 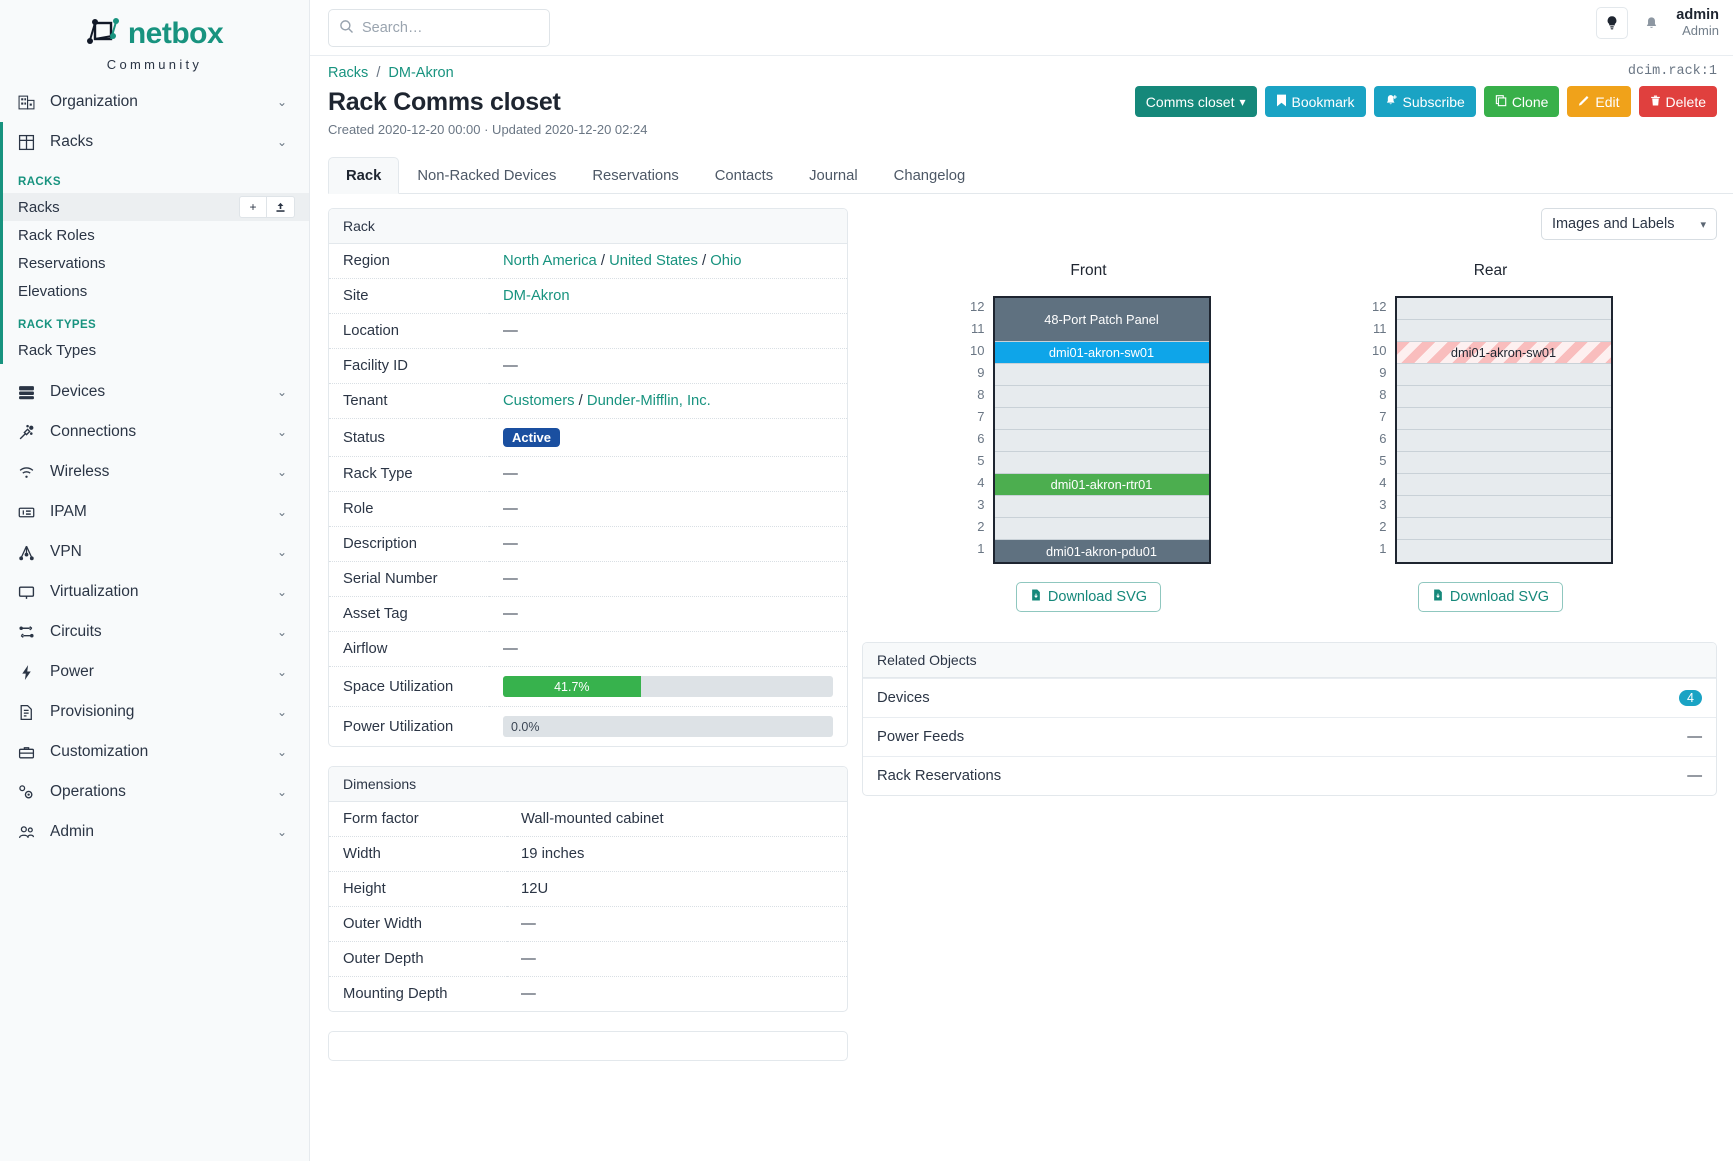 I want to click on region-link-country: United States, so click(x=653, y=261).